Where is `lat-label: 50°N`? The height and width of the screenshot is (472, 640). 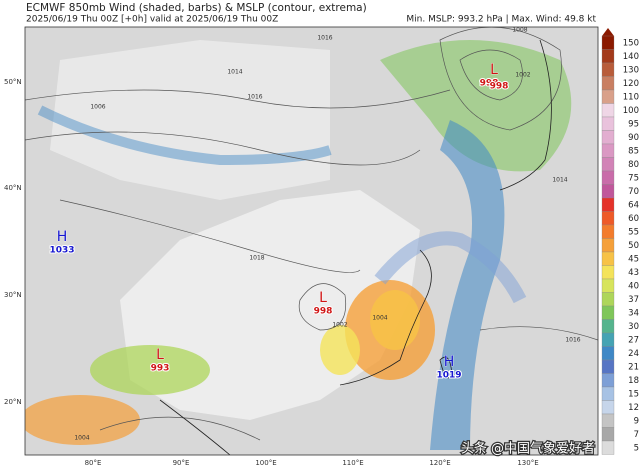 lat-label: 50°N is located at coordinates (13, 82).